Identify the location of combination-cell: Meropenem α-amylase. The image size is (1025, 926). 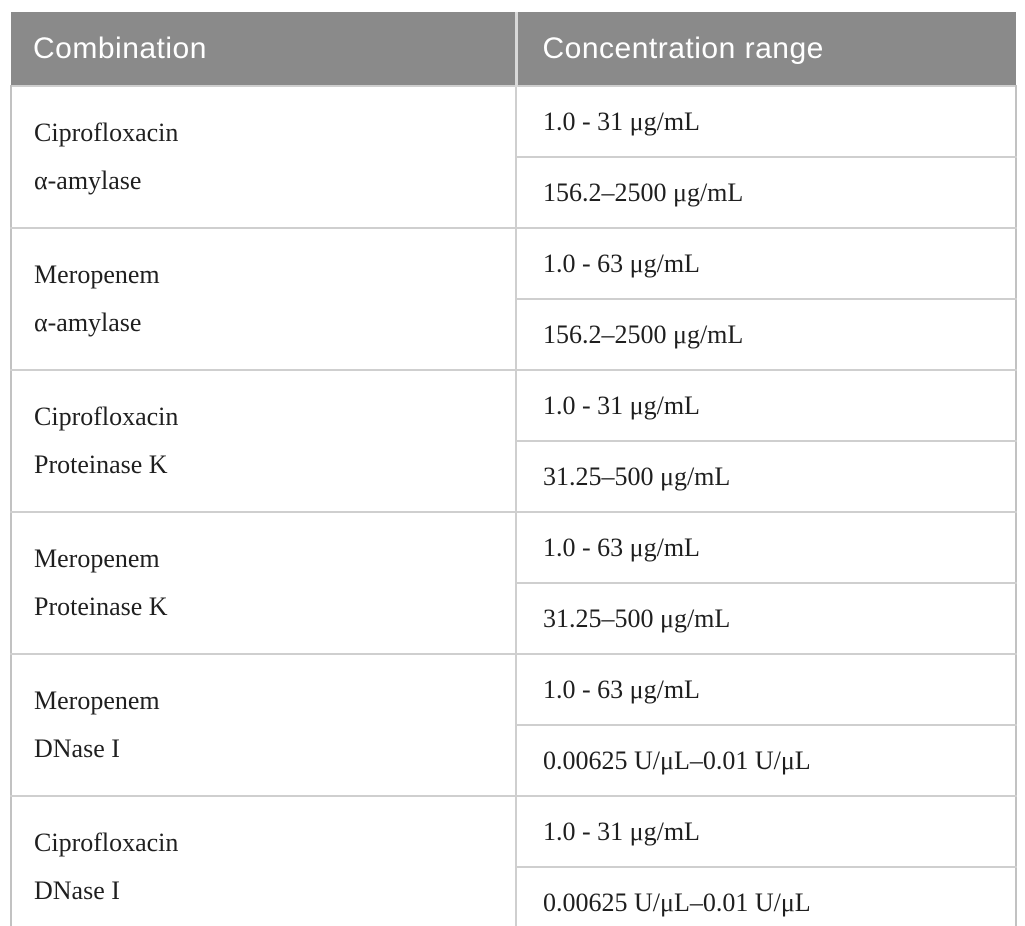
(263, 299).